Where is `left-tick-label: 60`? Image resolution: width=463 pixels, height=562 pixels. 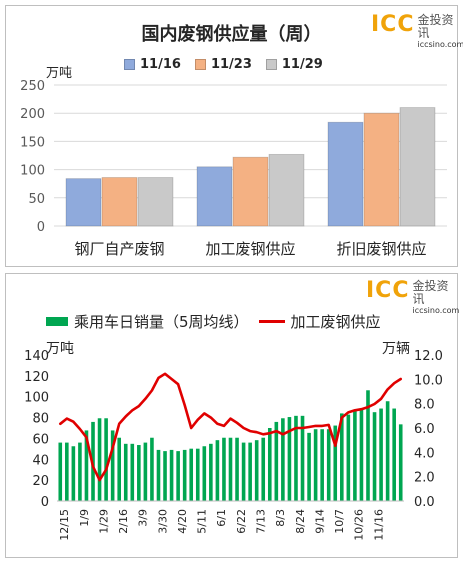
left-tick-label: 60 is located at coordinates (40, 439).